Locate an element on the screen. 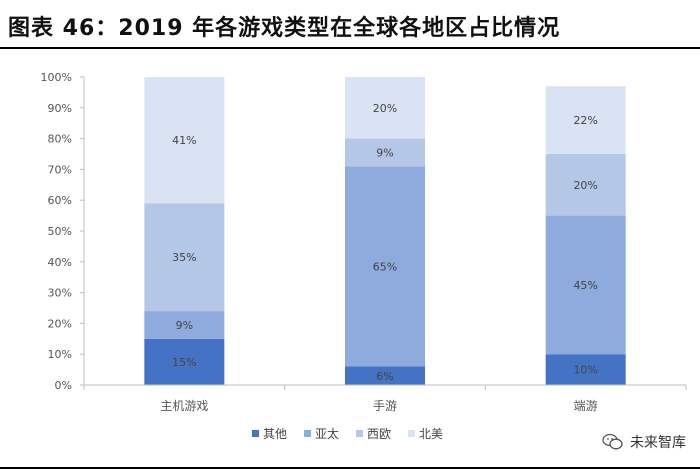  x-category-label: 手游 is located at coordinates (385, 406).